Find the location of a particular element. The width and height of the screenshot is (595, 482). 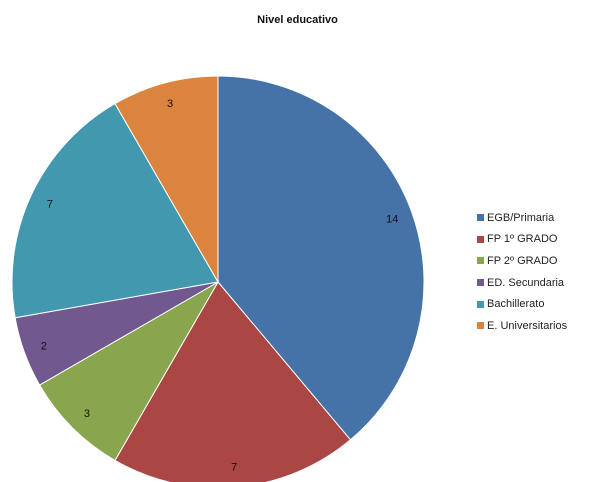

slice-value-label: 2 is located at coordinates (44, 346).